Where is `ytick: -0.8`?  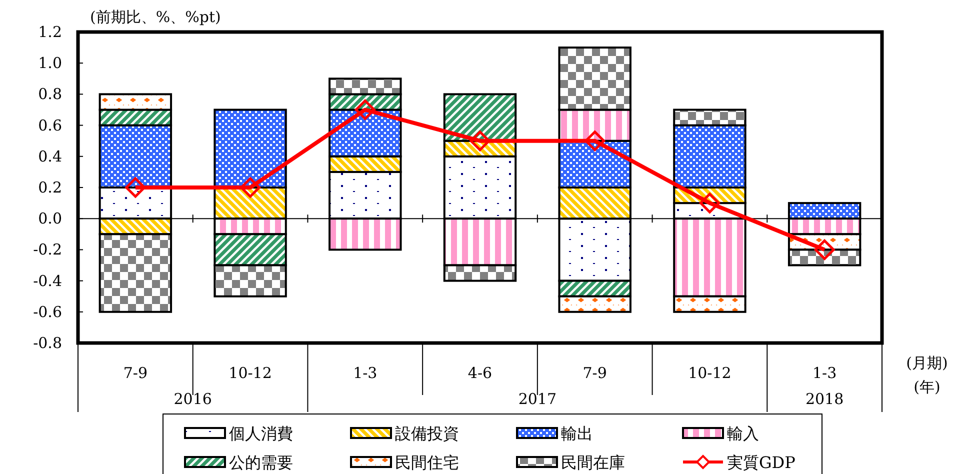 ytick: -0.8 is located at coordinates (47, 343).